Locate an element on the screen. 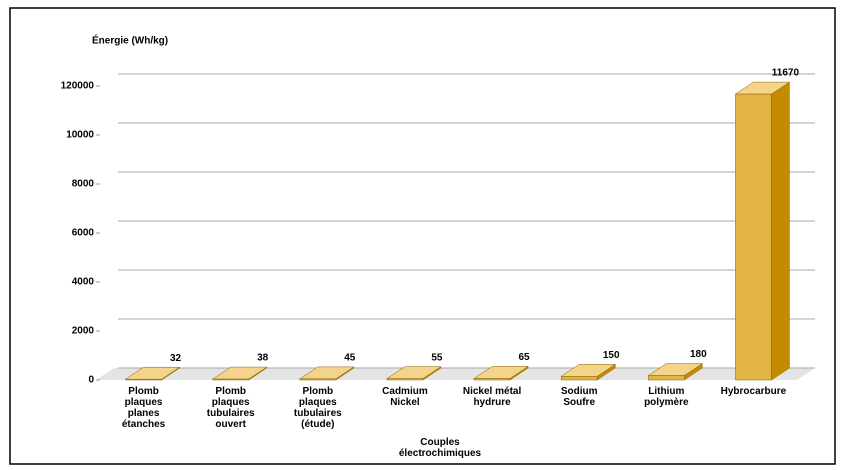  y-tick-label: 4000 is located at coordinates (83, 282).